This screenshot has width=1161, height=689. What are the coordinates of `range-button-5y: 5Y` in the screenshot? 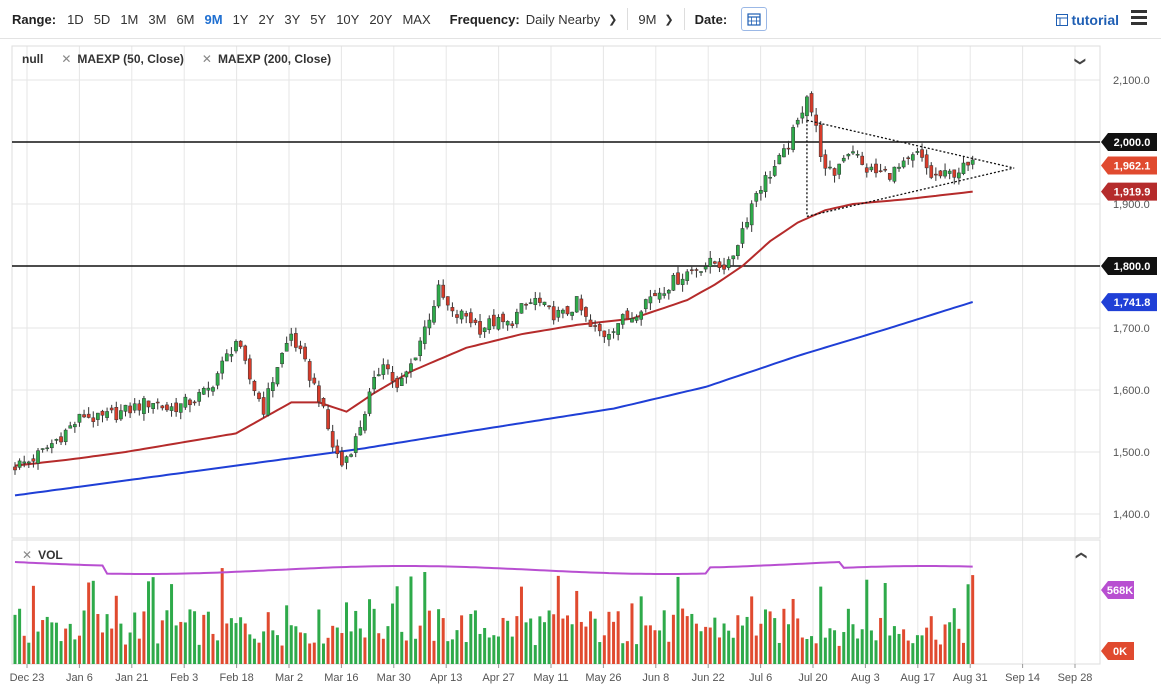 It's located at (318, 19).